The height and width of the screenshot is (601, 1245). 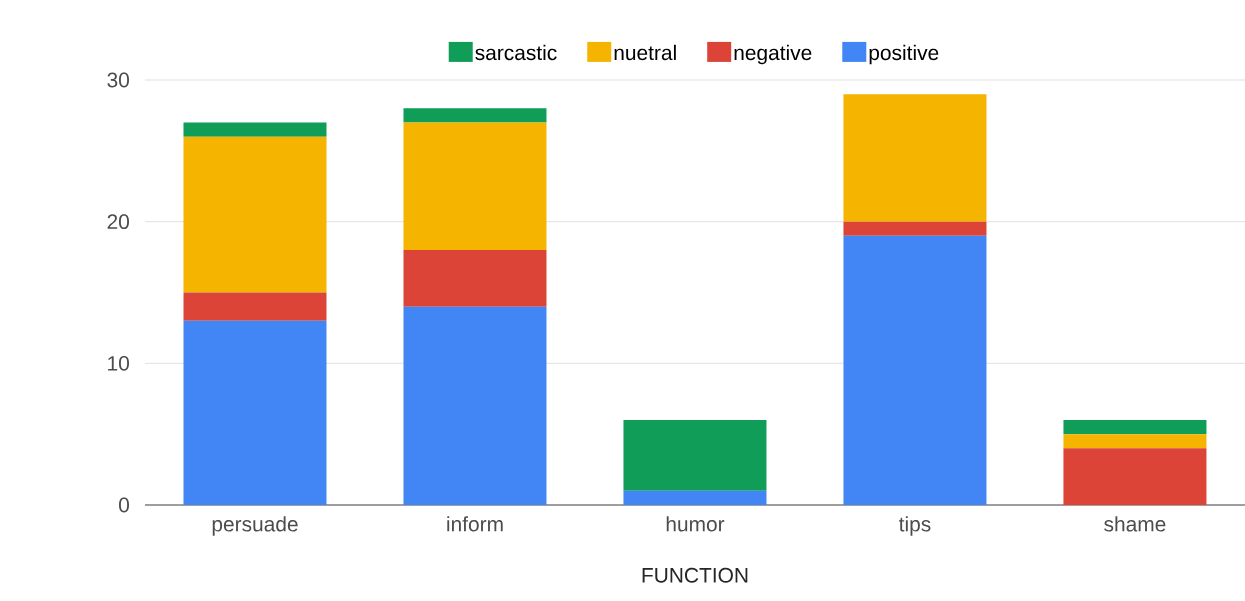 I want to click on y-tick-label: 0, so click(x=124, y=505).